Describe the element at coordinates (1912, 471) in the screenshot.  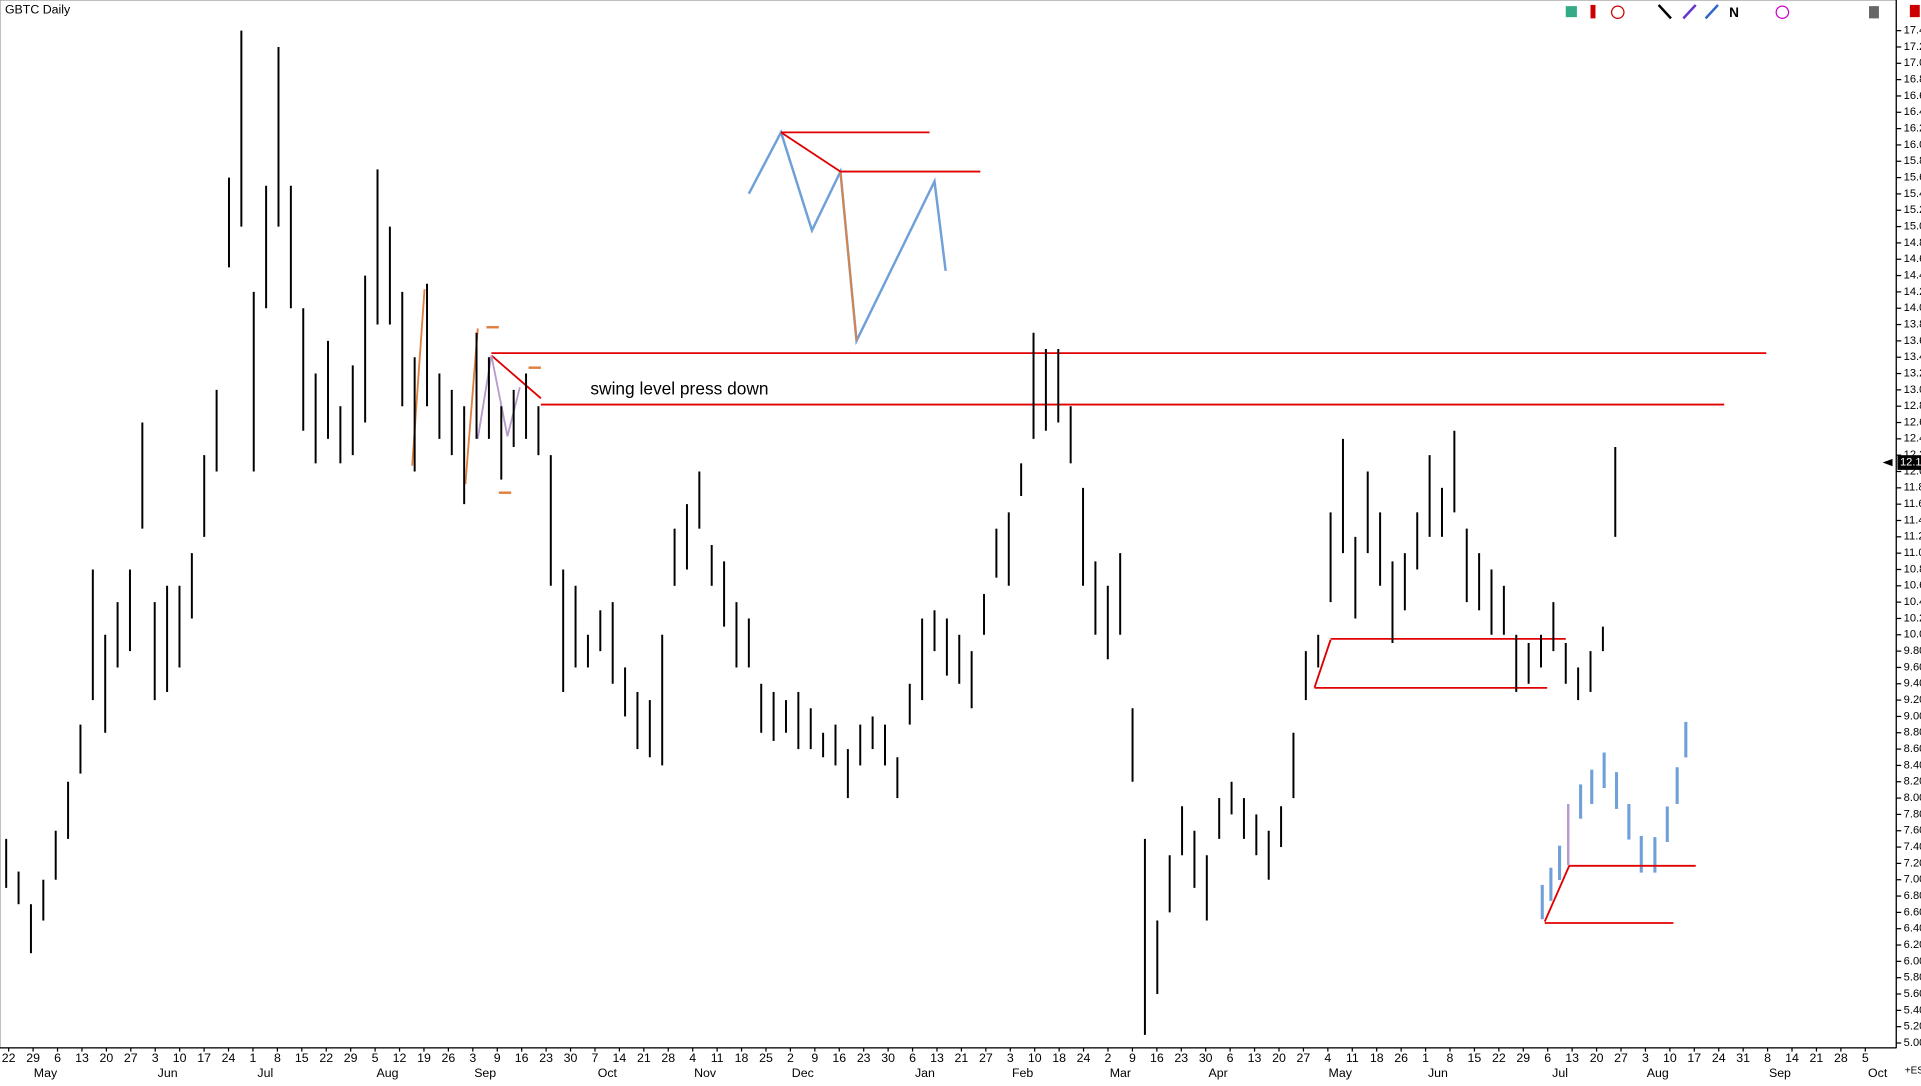
I see `y-tick-label: 12.00` at that location.